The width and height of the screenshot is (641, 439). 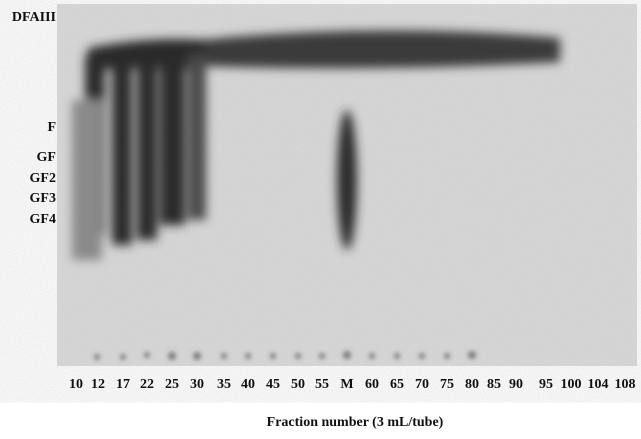 What do you see at coordinates (43, 219) in the screenshot?
I see `row-label: GF4` at bounding box center [43, 219].